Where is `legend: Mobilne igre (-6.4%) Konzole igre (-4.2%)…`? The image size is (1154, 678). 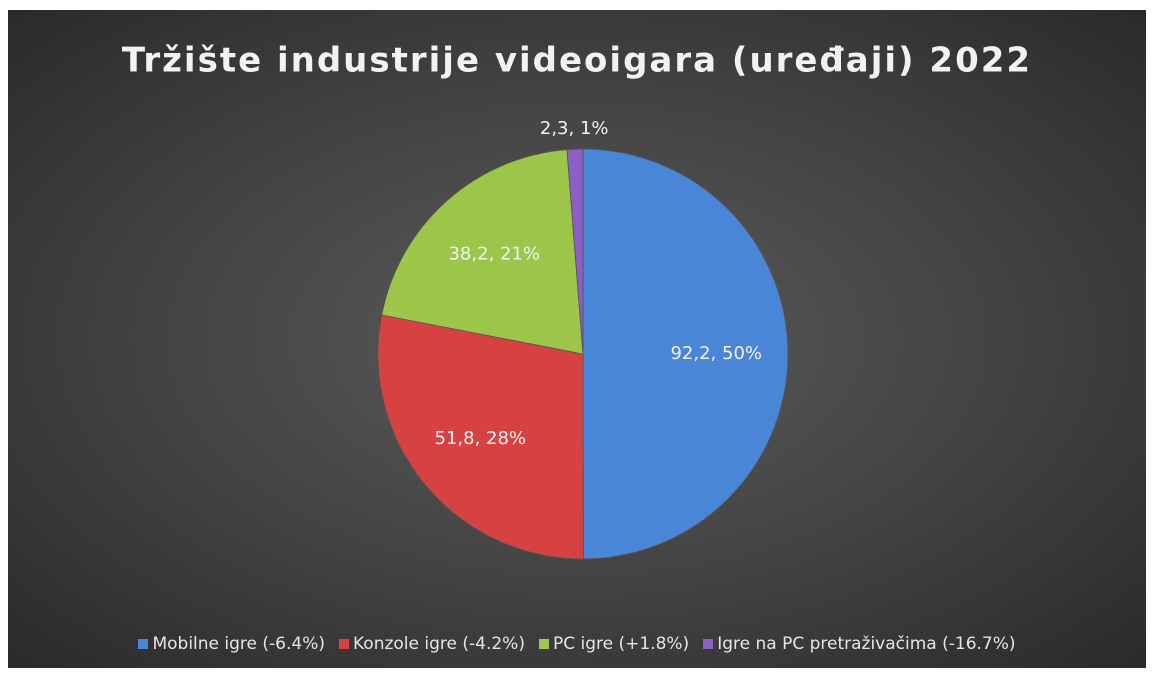 legend: Mobilne igre (-6.4%) Konzole igre (-4.2%)… is located at coordinates (577, 644).